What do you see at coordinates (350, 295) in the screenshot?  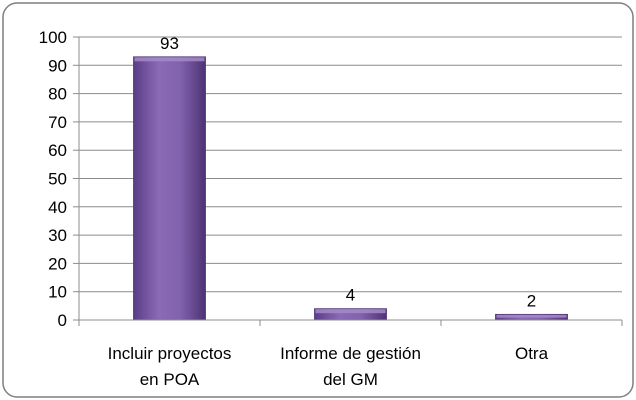 I see `data-label-2: 4` at bounding box center [350, 295].